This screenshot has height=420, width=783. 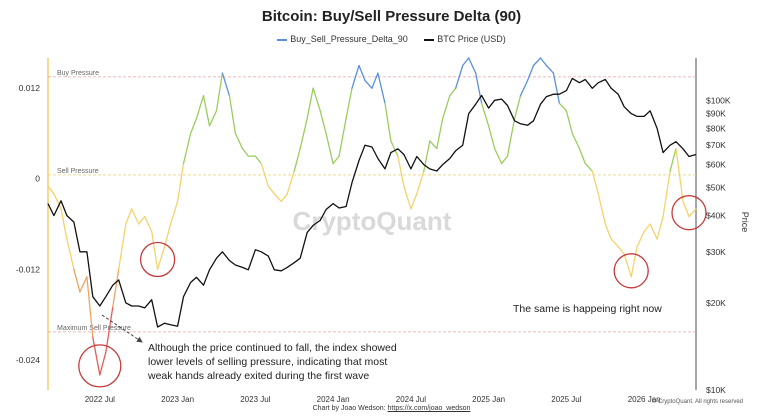 I want to click on legend-label-price: BTC Price (USD), so click(x=471, y=39).